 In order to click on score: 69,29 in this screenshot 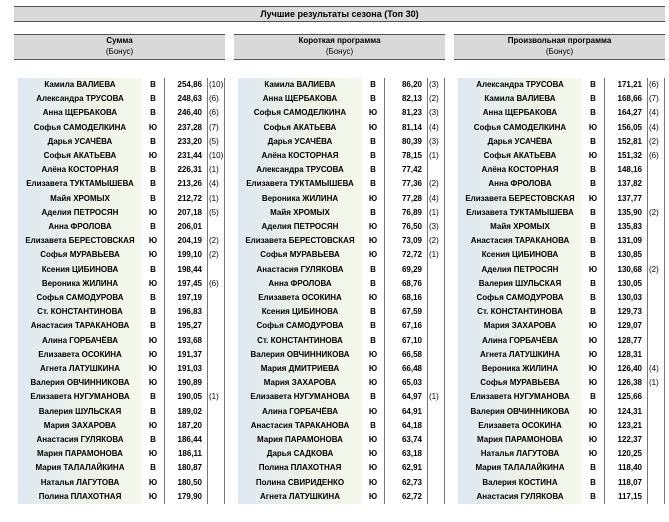, I will do `click(411, 269)`.